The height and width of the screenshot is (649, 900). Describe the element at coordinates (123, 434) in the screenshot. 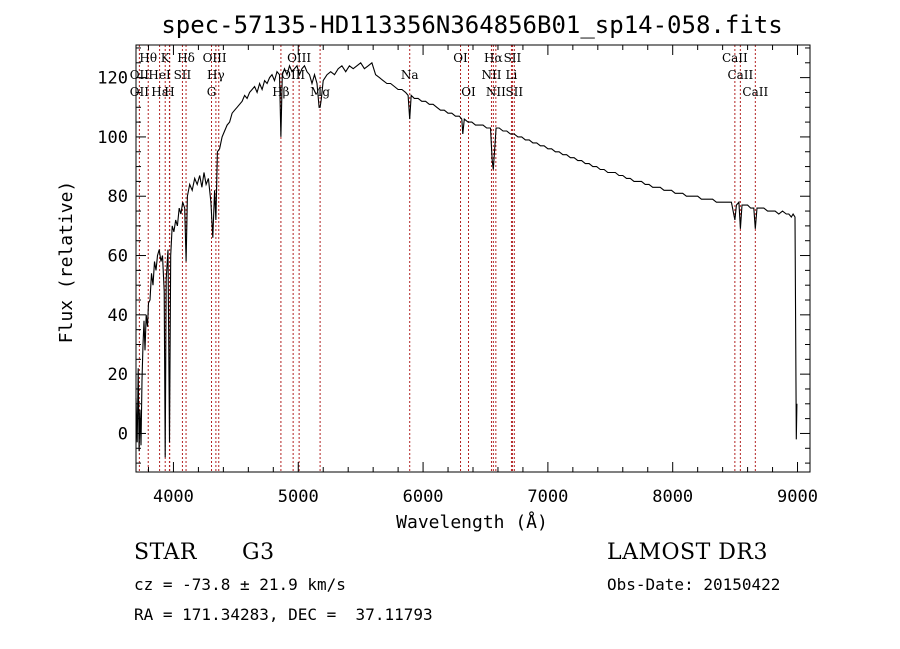

I see `y-tick-label: 0` at that location.